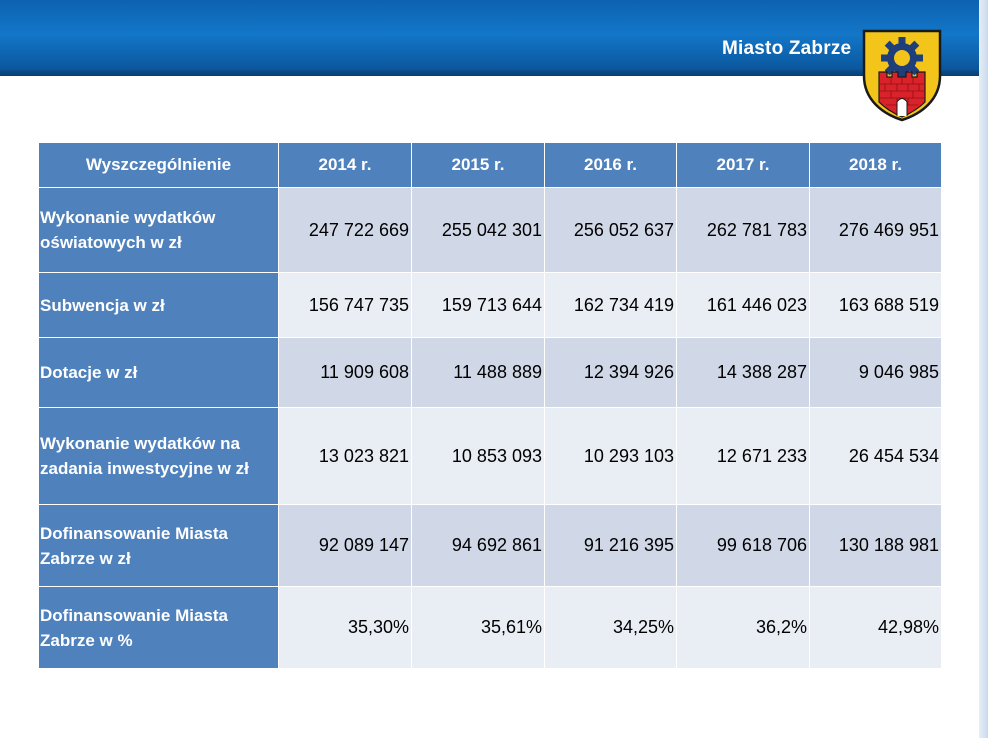 The width and height of the screenshot is (988, 738). Describe the element at coordinates (610, 165) in the screenshot. I see `column-header: 2016 r.` at that location.